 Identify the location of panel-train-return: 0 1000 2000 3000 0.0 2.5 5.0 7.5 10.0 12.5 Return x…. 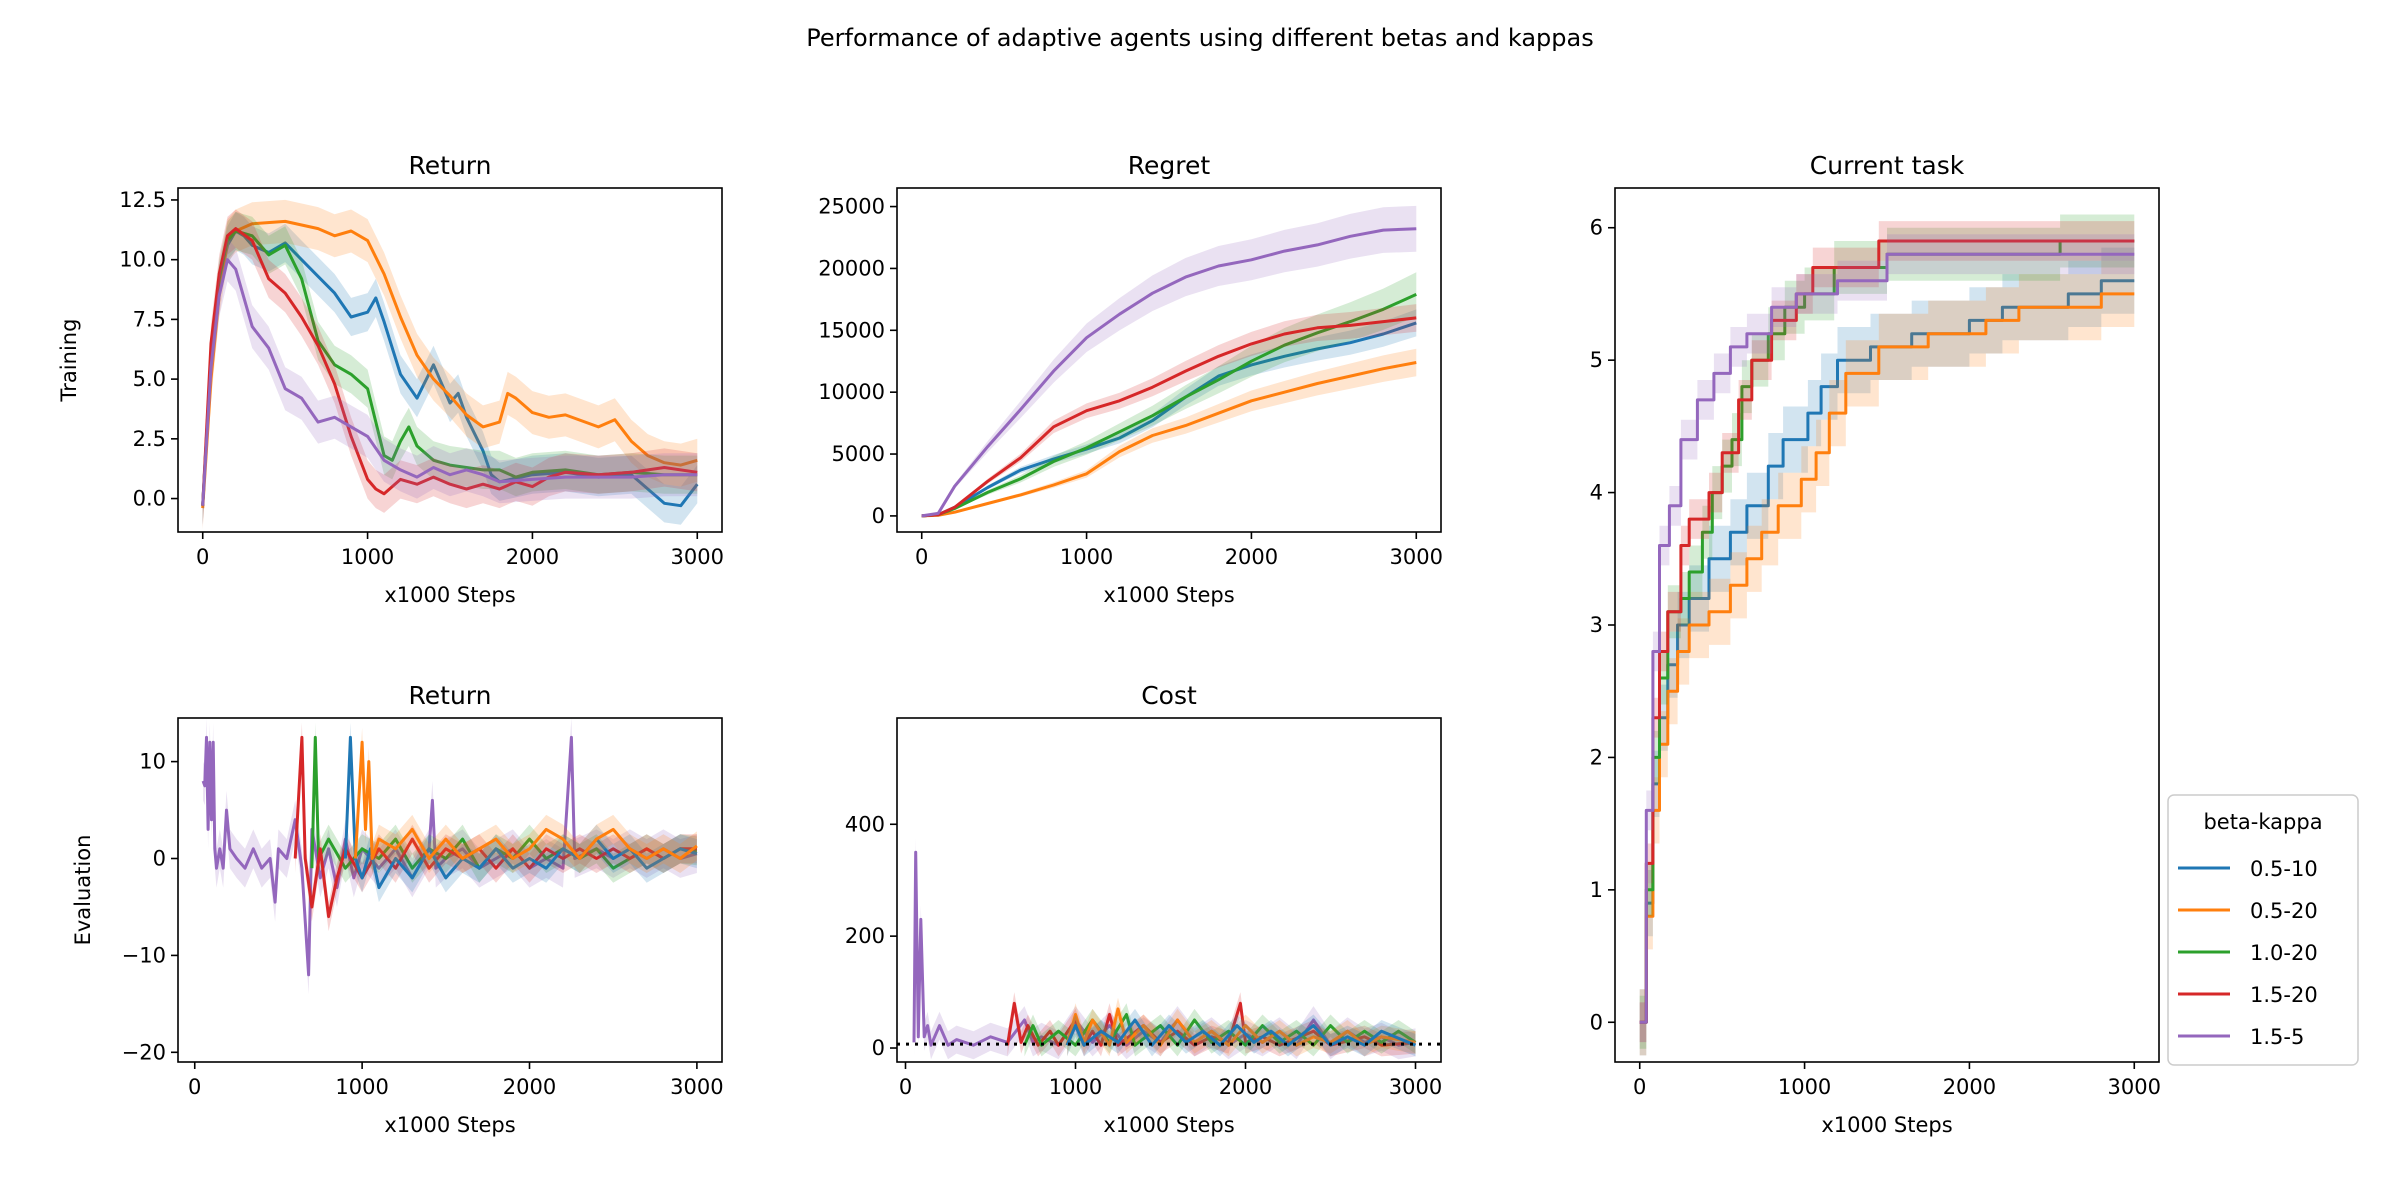
(390, 379).